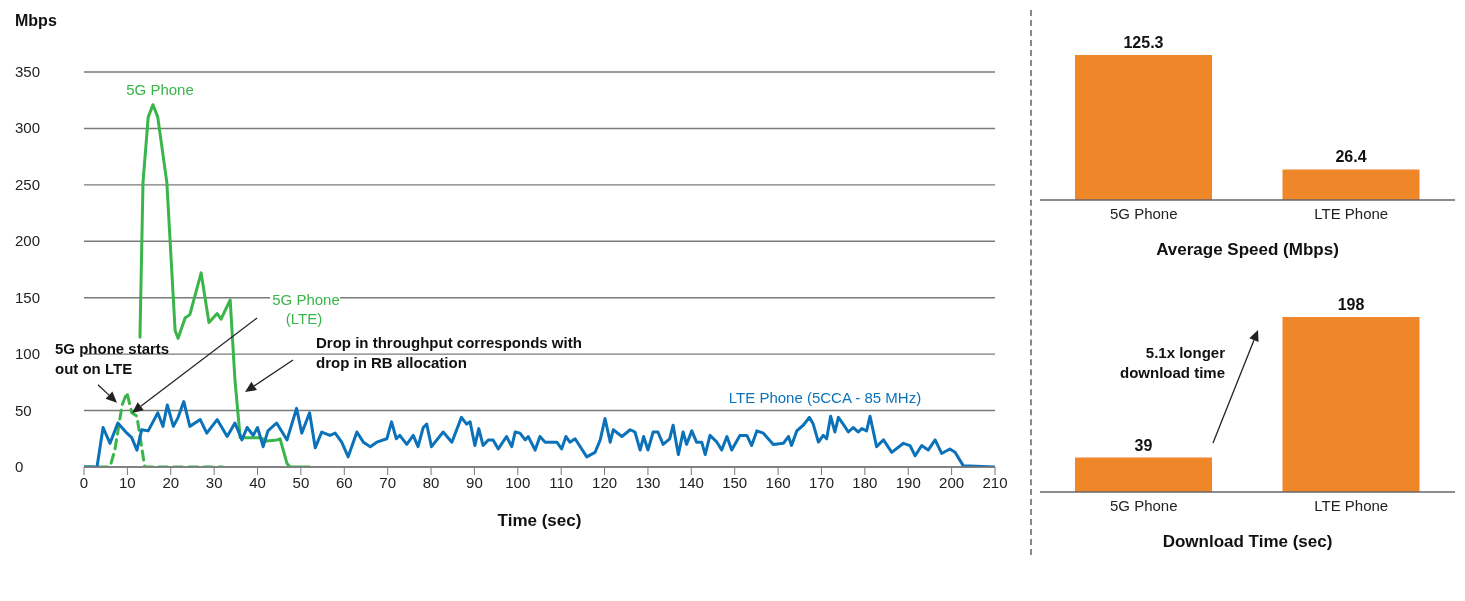 Image resolution: width=1465 pixels, height=601 pixels. What do you see at coordinates (908, 482) in the screenshot?
I see `x-tick-label: 190` at bounding box center [908, 482].